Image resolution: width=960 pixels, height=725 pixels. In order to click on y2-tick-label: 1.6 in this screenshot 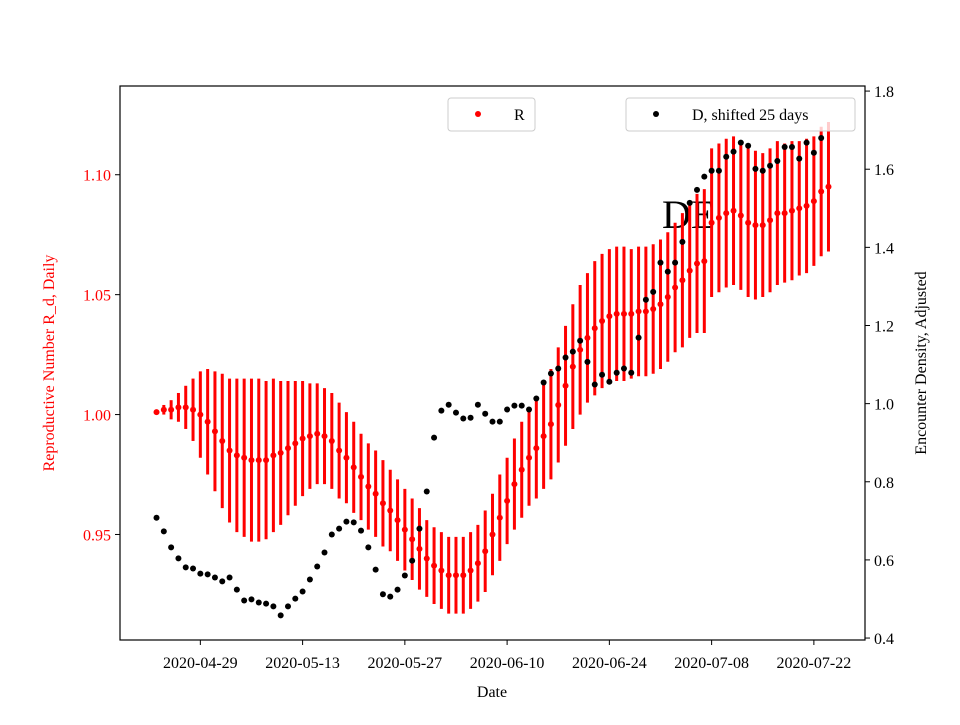, I will do `click(884, 170)`.